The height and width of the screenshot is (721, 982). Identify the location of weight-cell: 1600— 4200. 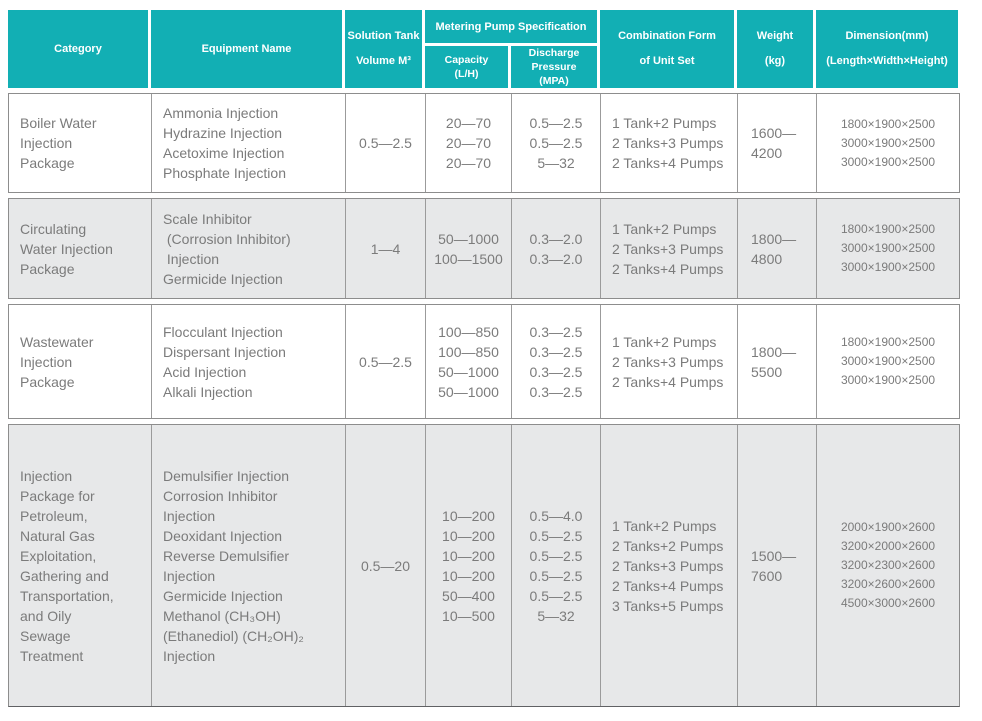
(777, 143).